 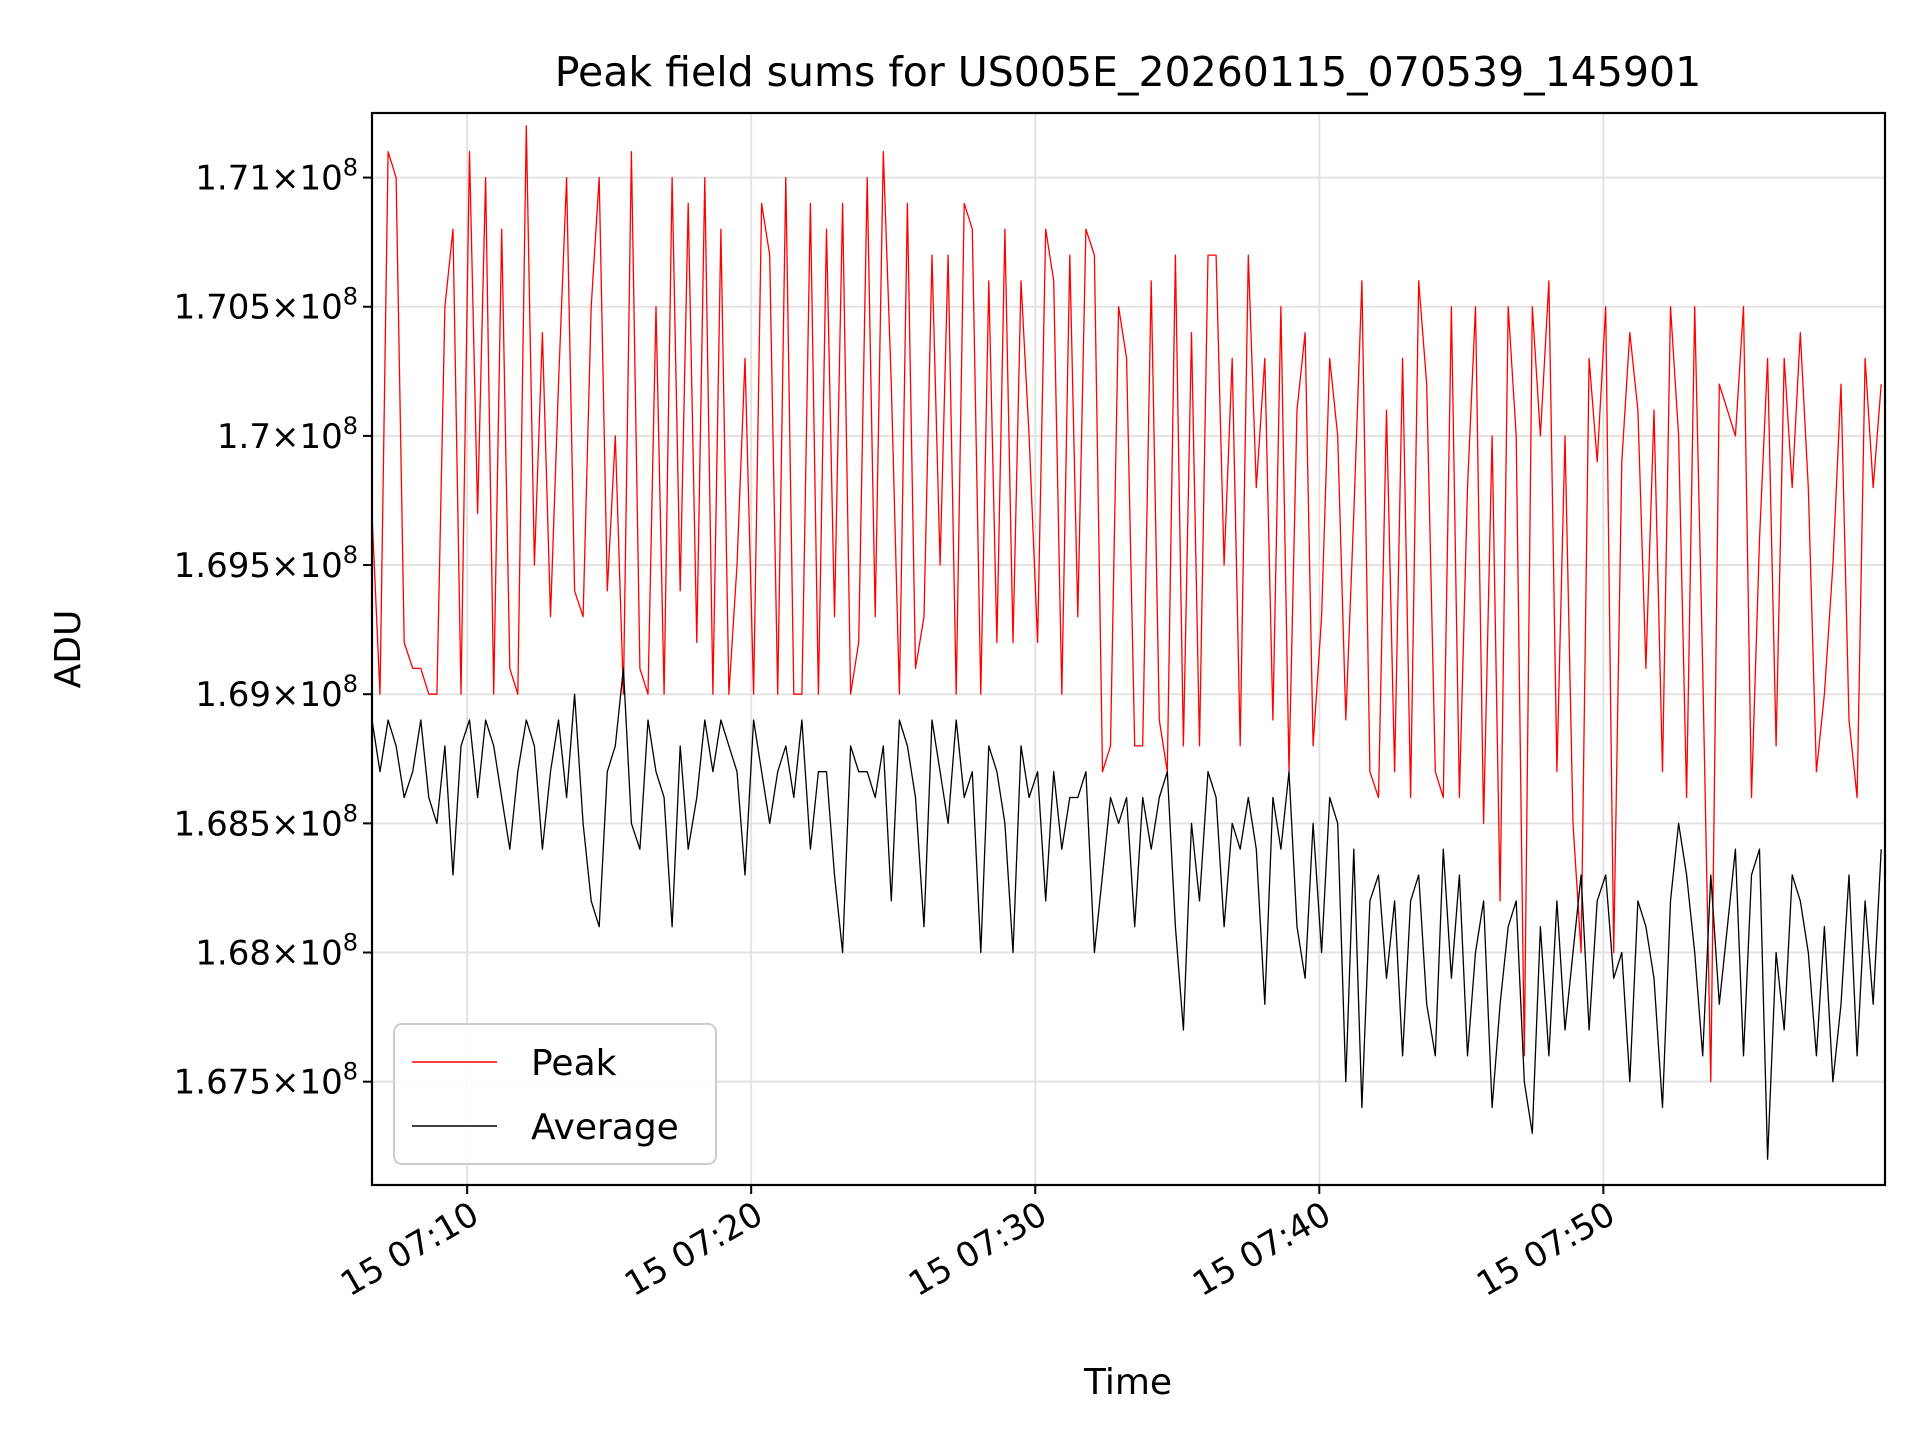 What do you see at coordinates (266, 1080) in the screenshot?
I see `y-tick-label: 1.675×108` at bounding box center [266, 1080].